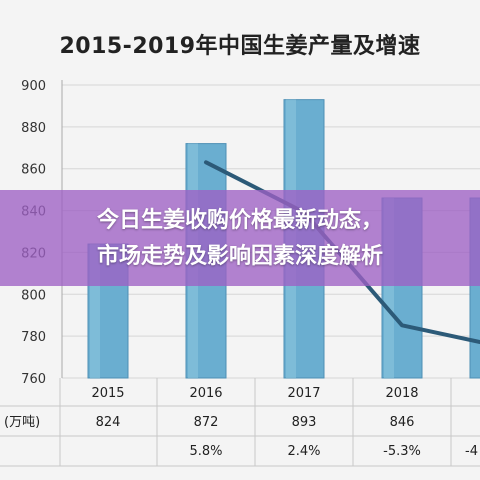 The height and width of the screenshot is (480, 480). I want to click on table-value-label: 893, so click(304, 422).